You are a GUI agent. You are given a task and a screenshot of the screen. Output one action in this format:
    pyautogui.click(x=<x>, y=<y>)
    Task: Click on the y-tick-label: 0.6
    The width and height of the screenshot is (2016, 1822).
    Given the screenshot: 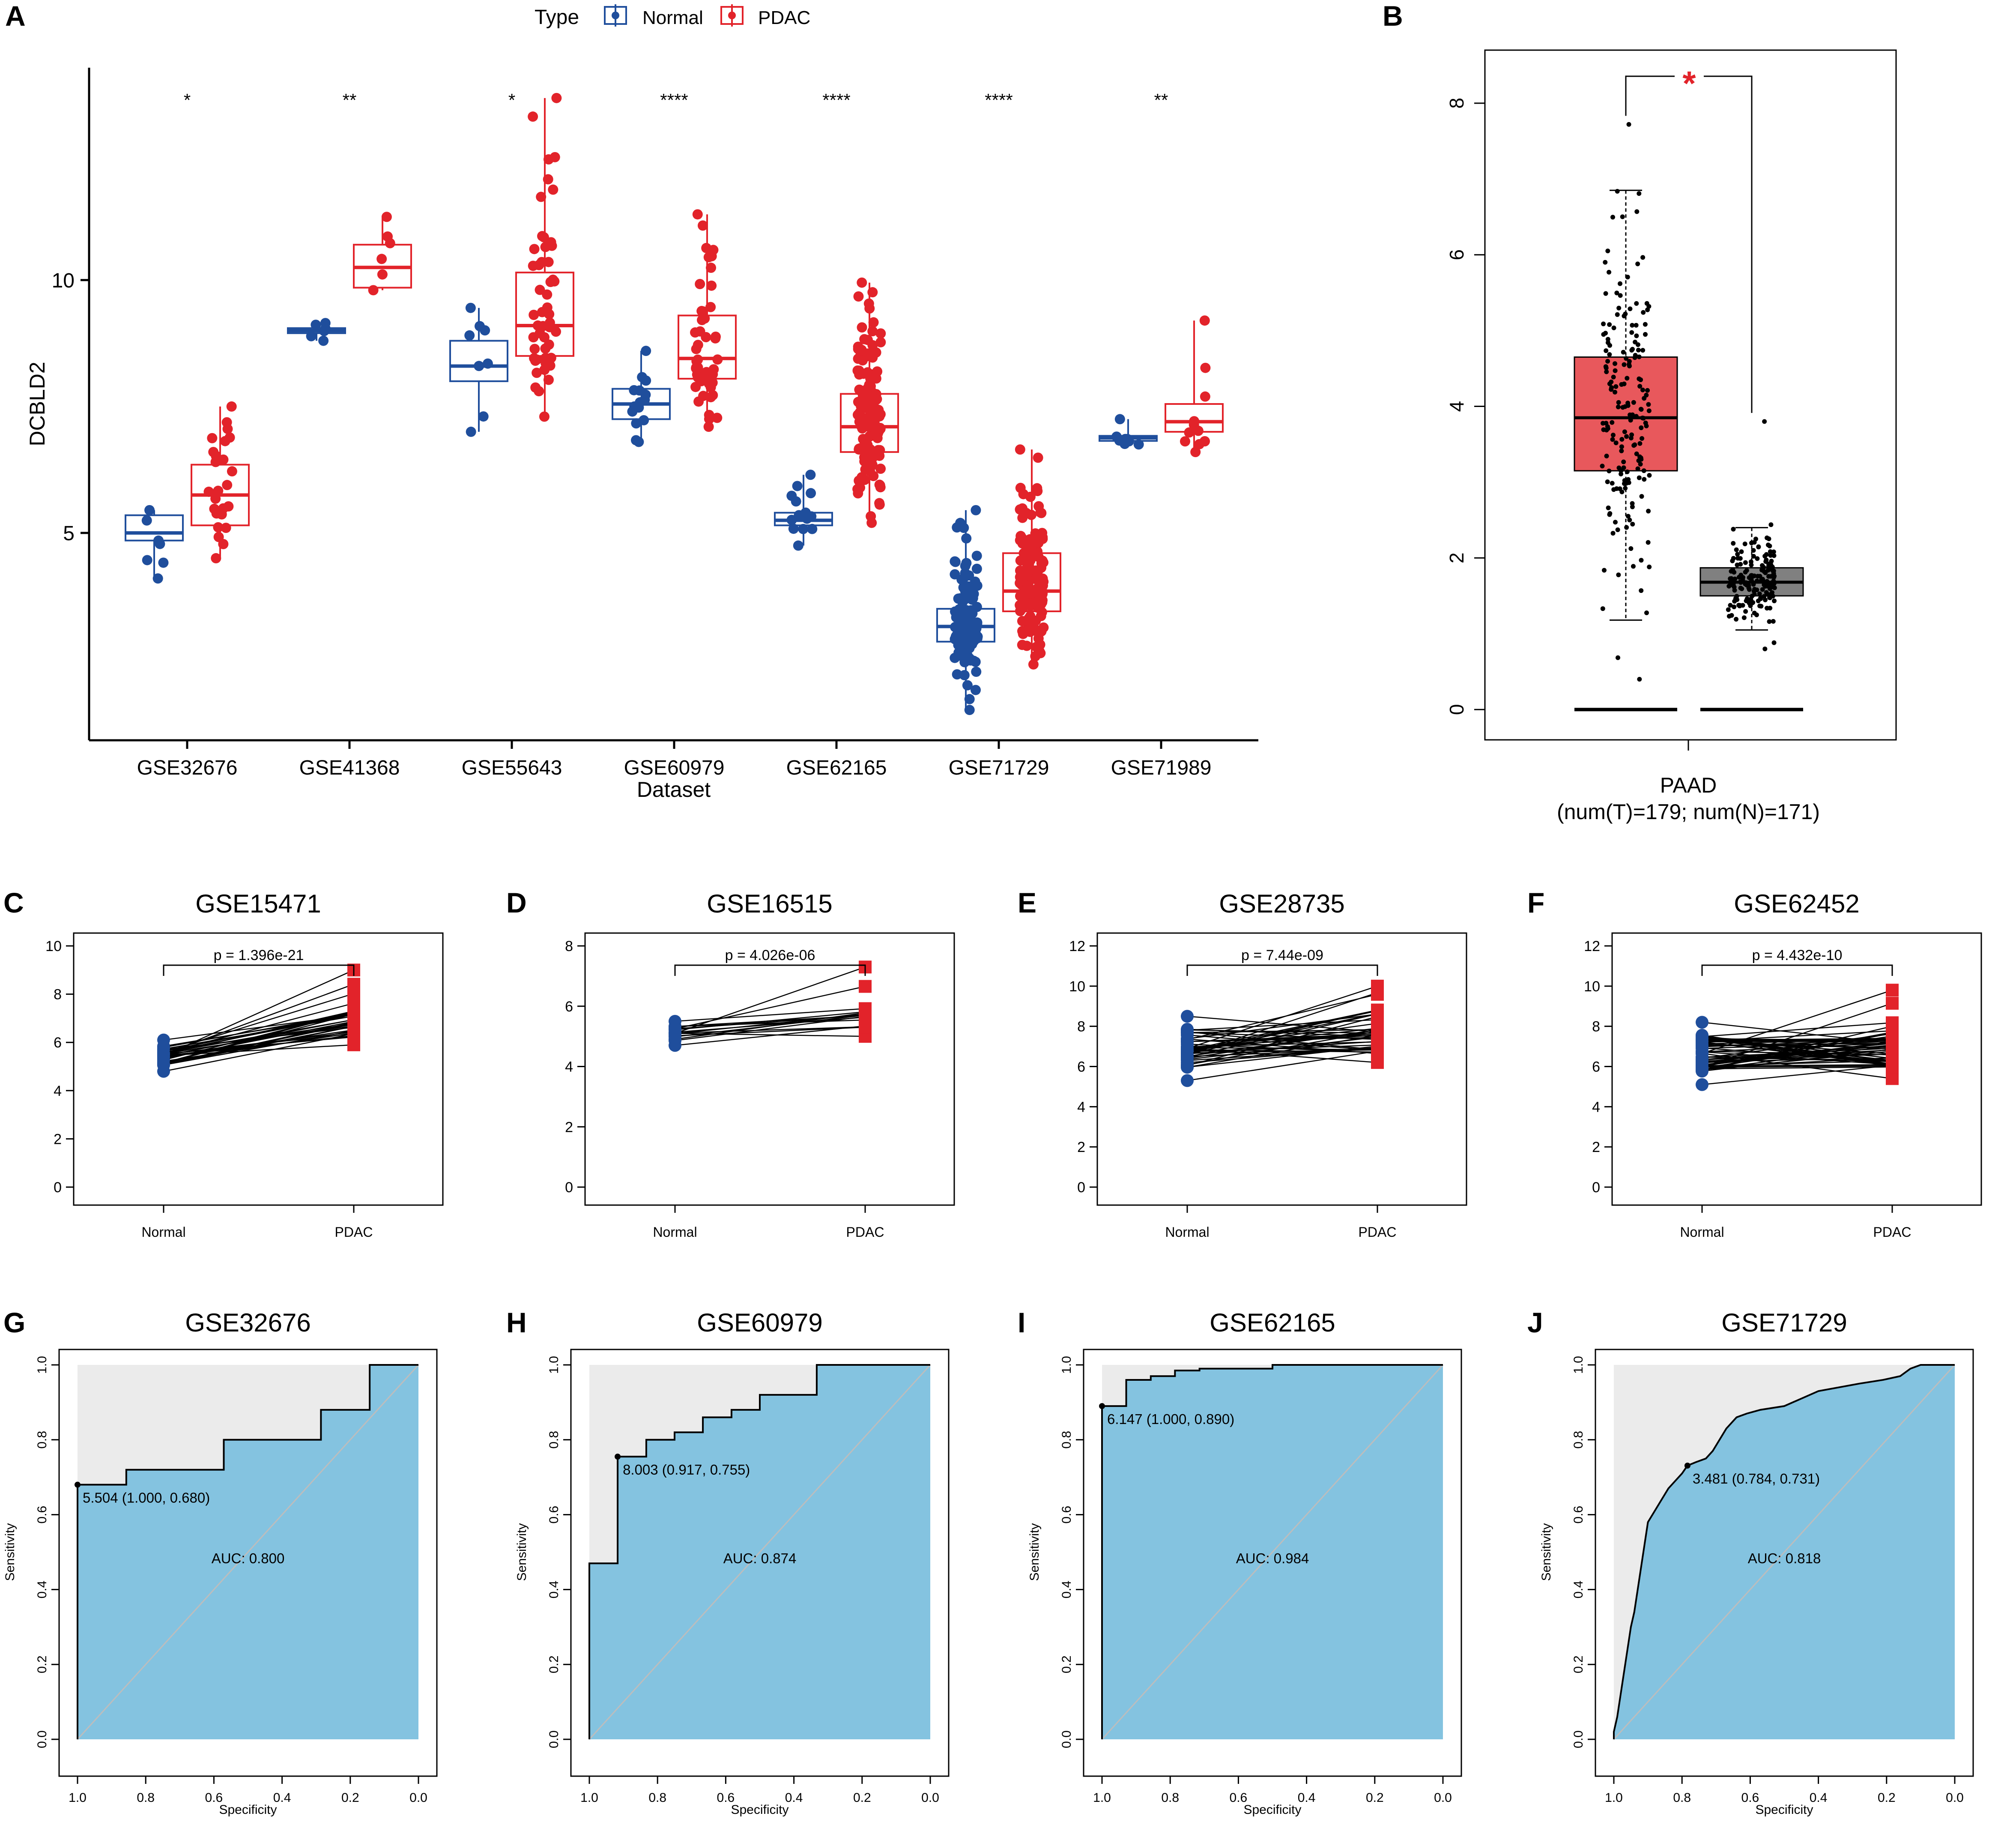 What is the action you would take?
    pyautogui.click(x=1578, y=1515)
    